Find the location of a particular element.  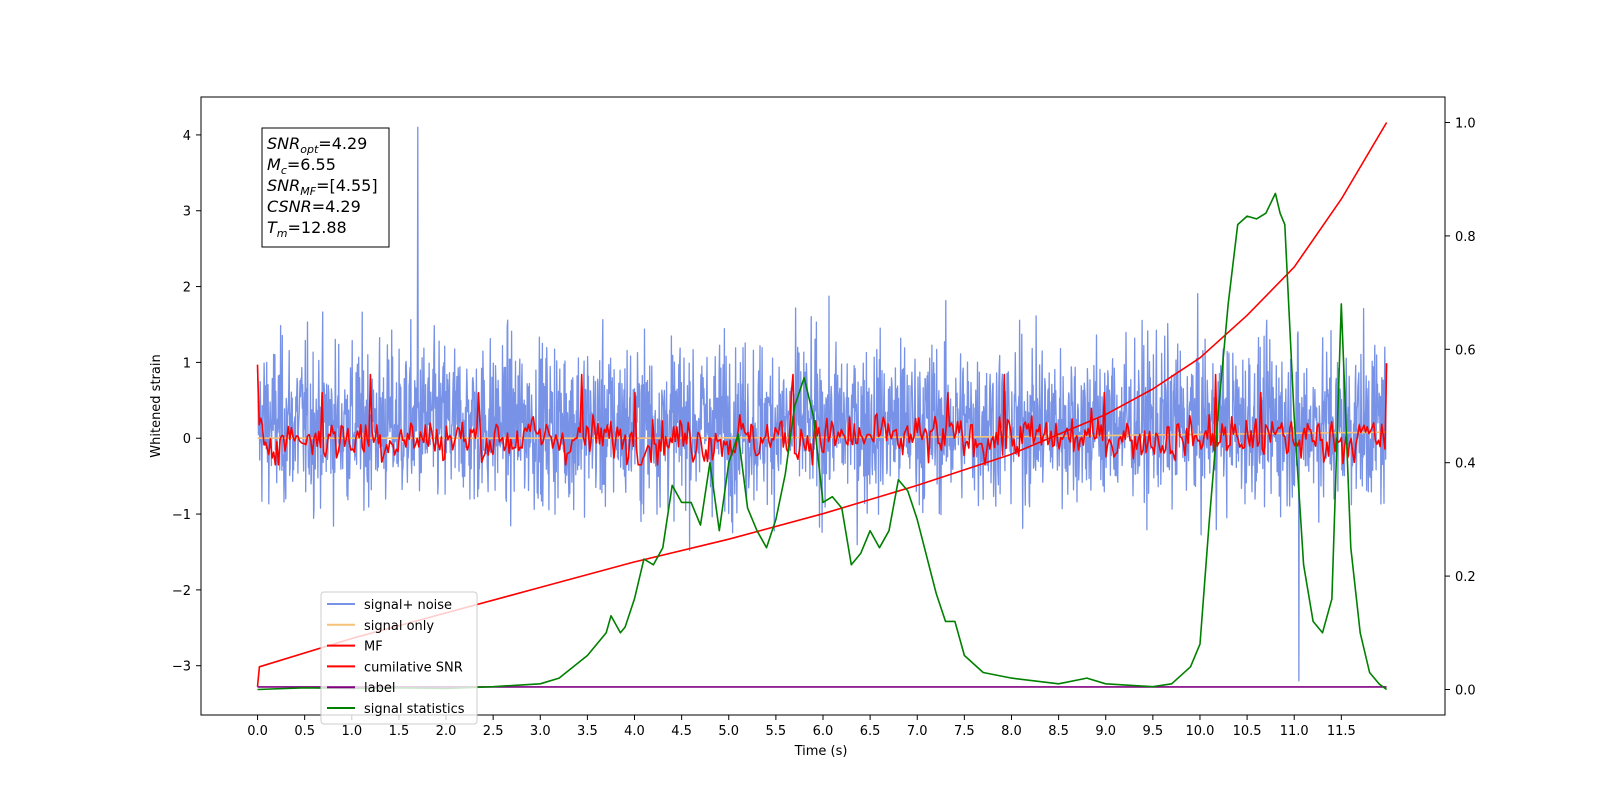

annotation-line: SNRMF=[4.55] is located at coordinates (322, 187).